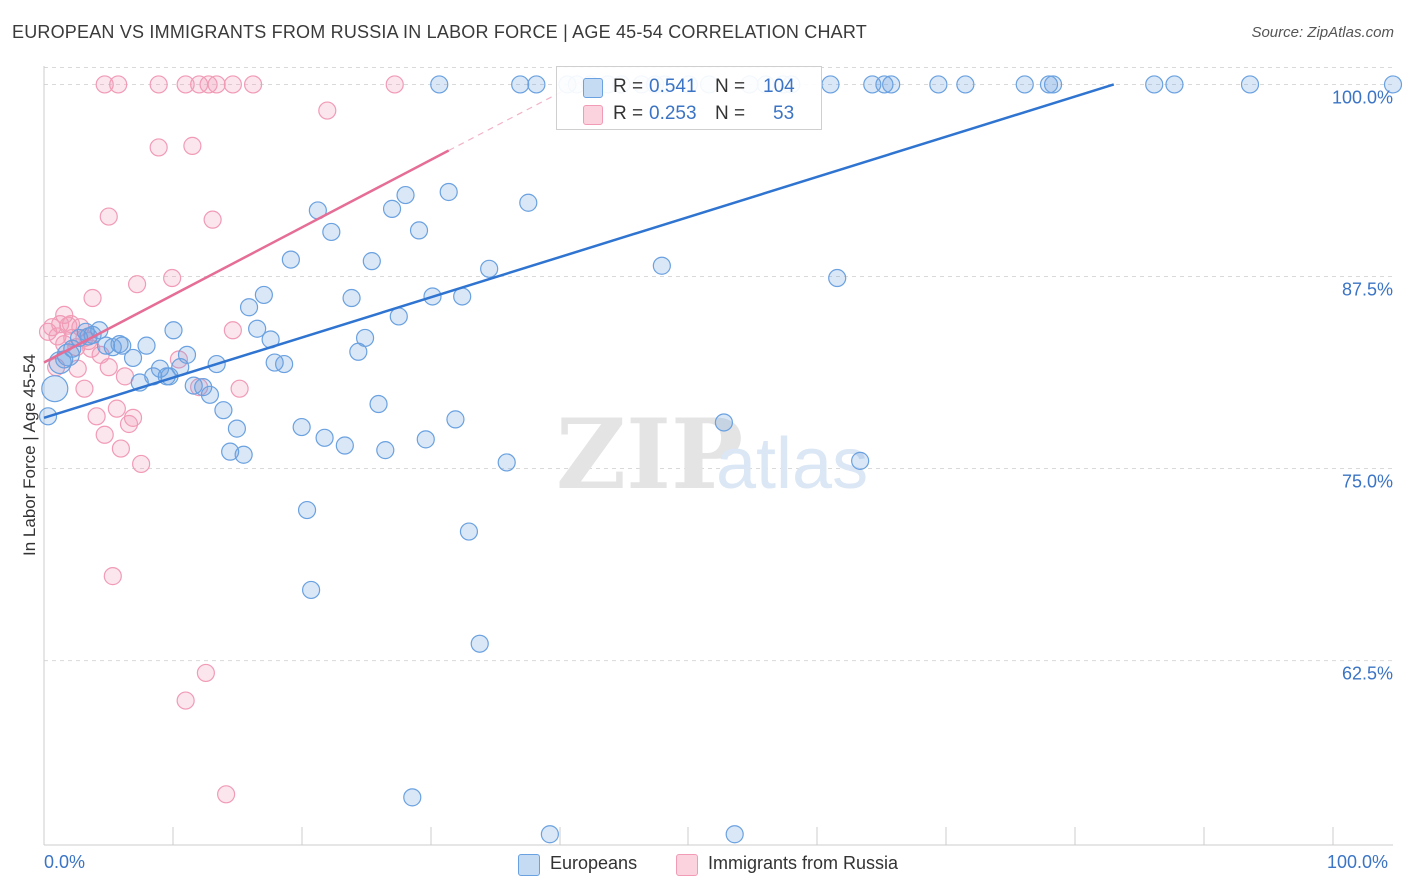 The height and width of the screenshot is (892, 1406). Describe the element at coordinates (29, 455) in the screenshot. I see `y-axis-label: In Labor Force | Age 45-54` at that location.